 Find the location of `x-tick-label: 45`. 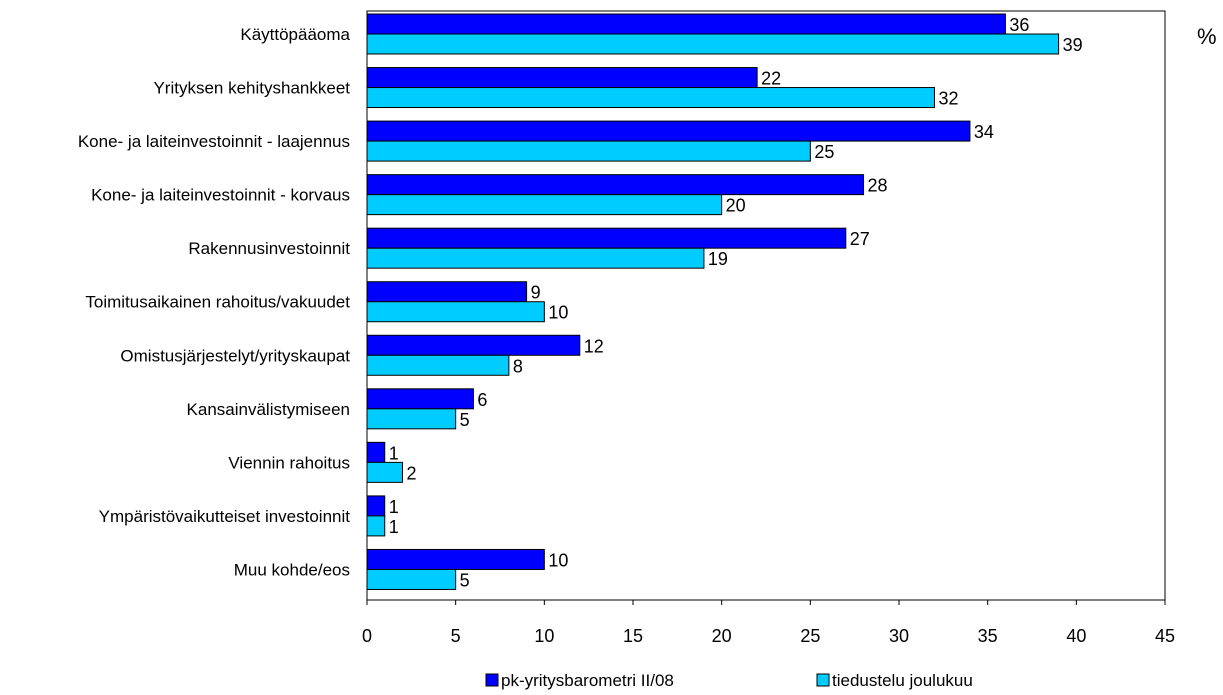

x-tick-label: 45 is located at coordinates (1165, 636).